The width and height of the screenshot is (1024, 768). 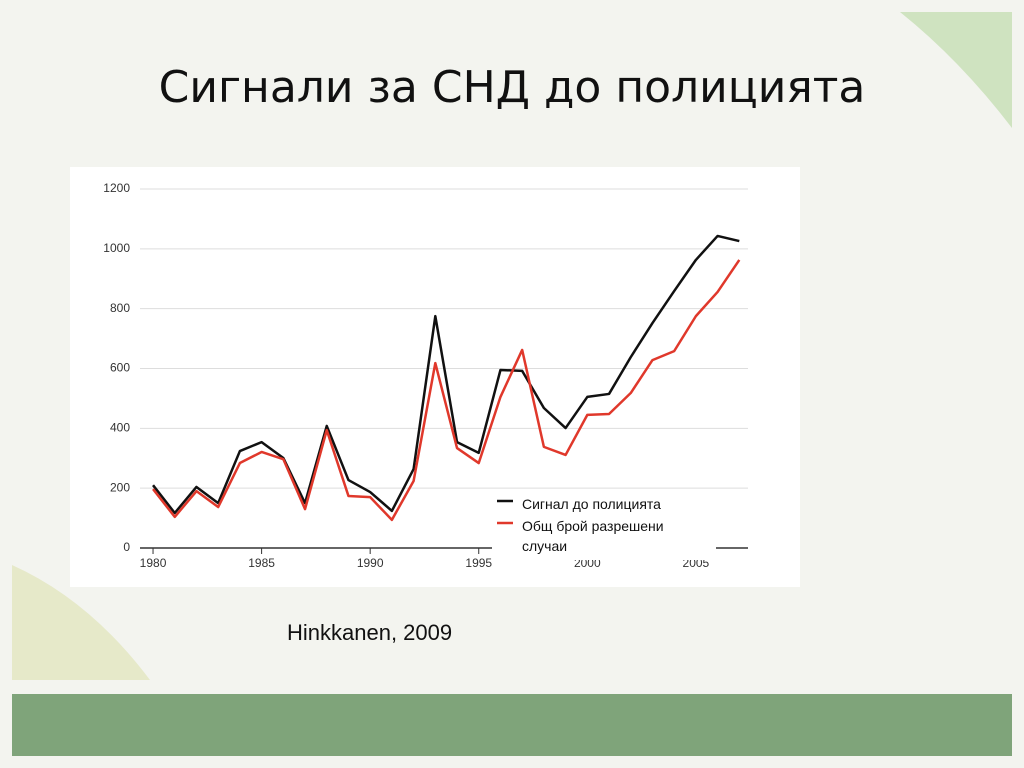 I want to click on legend-label: Общ брой разрешени случаи, so click(x=593, y=536).